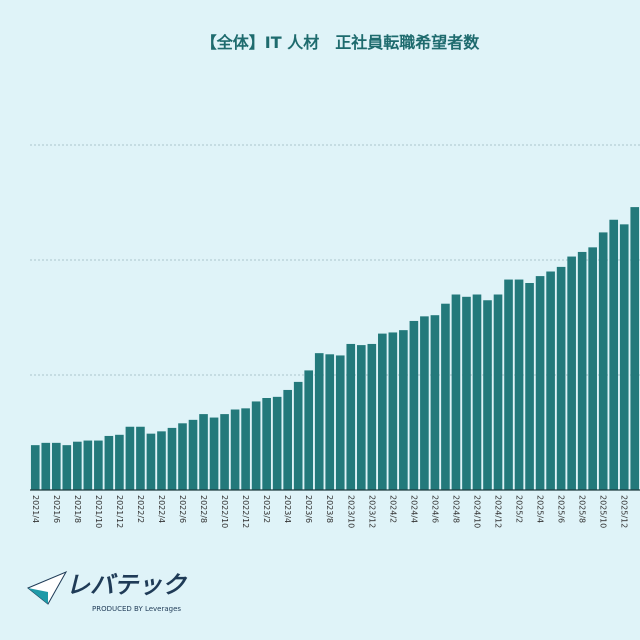 This screenshot has height=640, width=640. What do you see at coordinates (434, 509) in the screenshot?
I see `x-tick-label: 2024/6` at bounding box center [434, 509].